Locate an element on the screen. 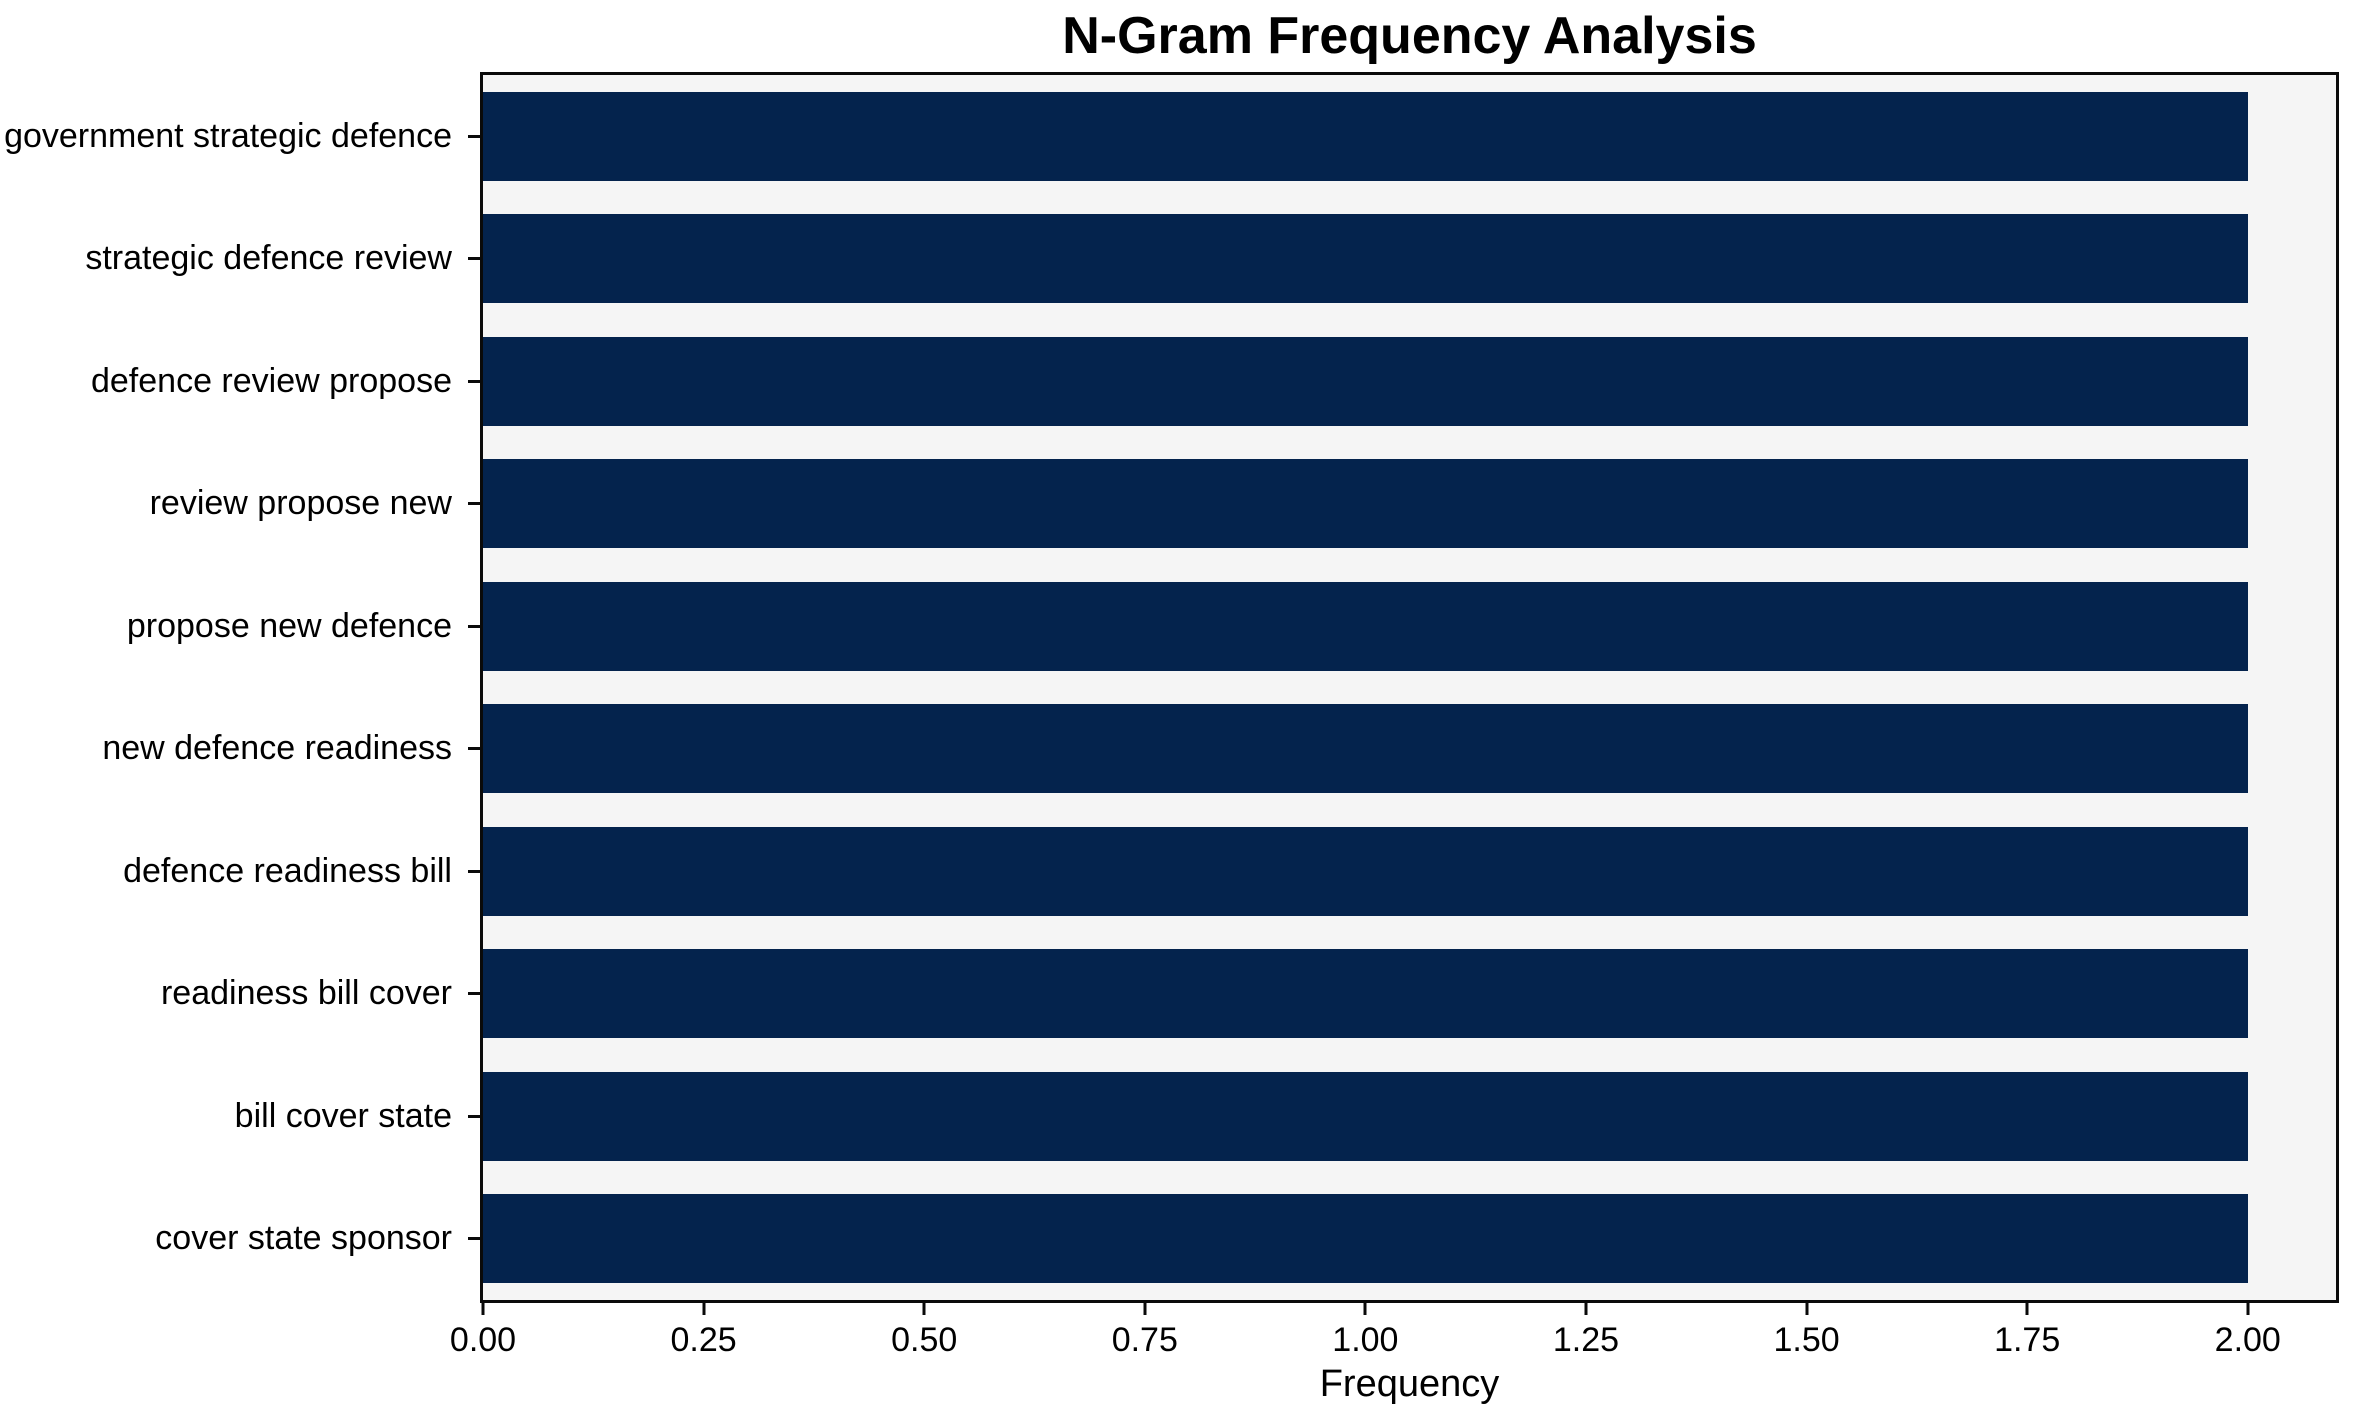 This screenshot has width=2358, height=1414. x-tick-label: 0.75 is located at coordinates (1144, 1340).